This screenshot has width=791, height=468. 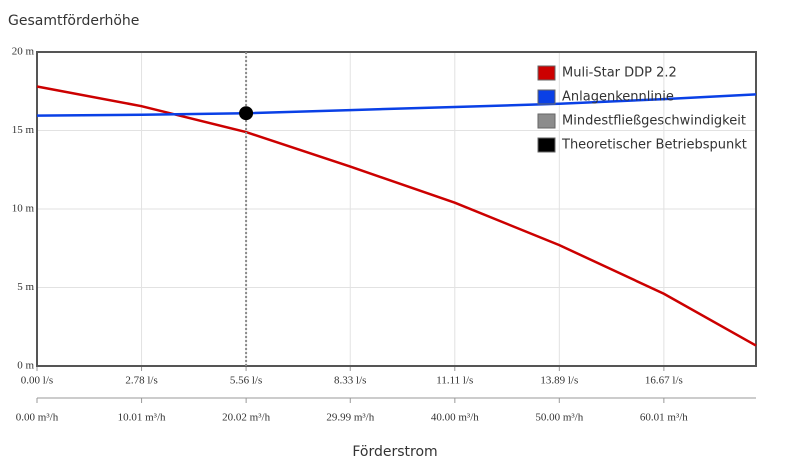 I want to click on point, so click(x=246, y=113).